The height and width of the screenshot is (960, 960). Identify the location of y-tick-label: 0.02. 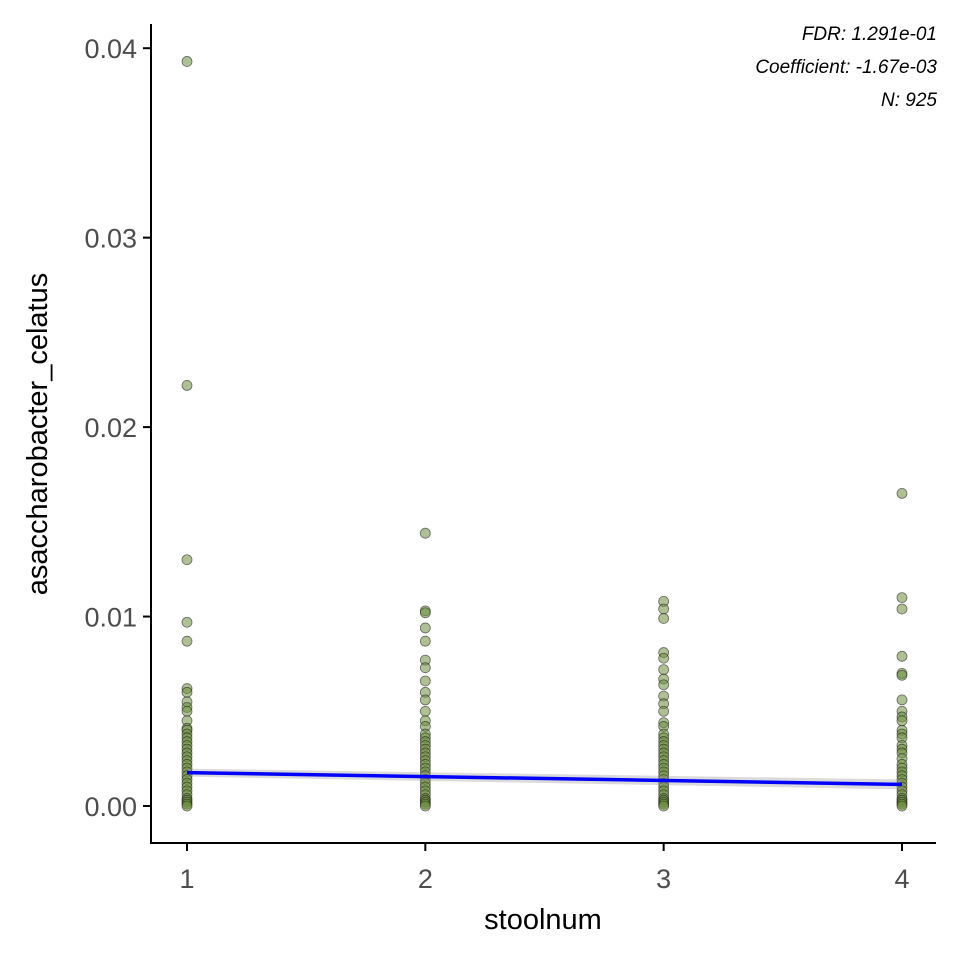
(110, 428).